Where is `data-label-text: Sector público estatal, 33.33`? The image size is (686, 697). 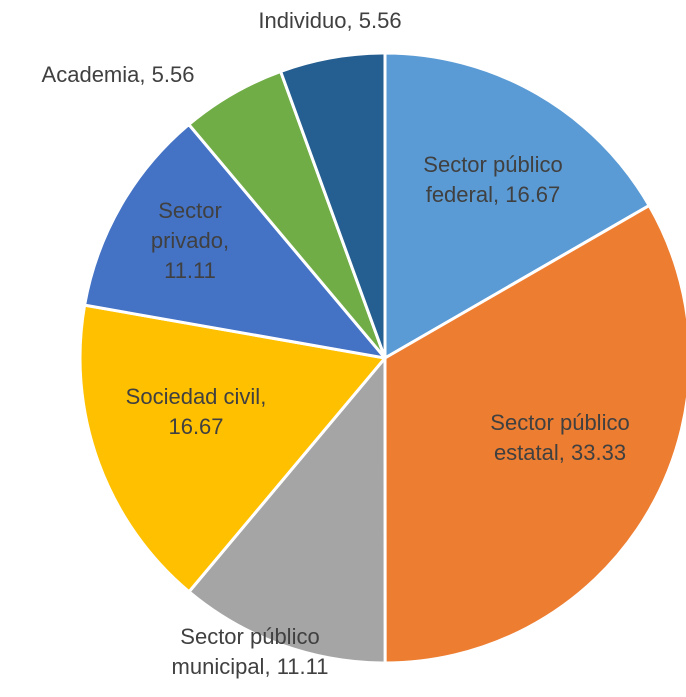 data-label-text: Sector público estatal, 33.33 is located at coordinates (560, 438).